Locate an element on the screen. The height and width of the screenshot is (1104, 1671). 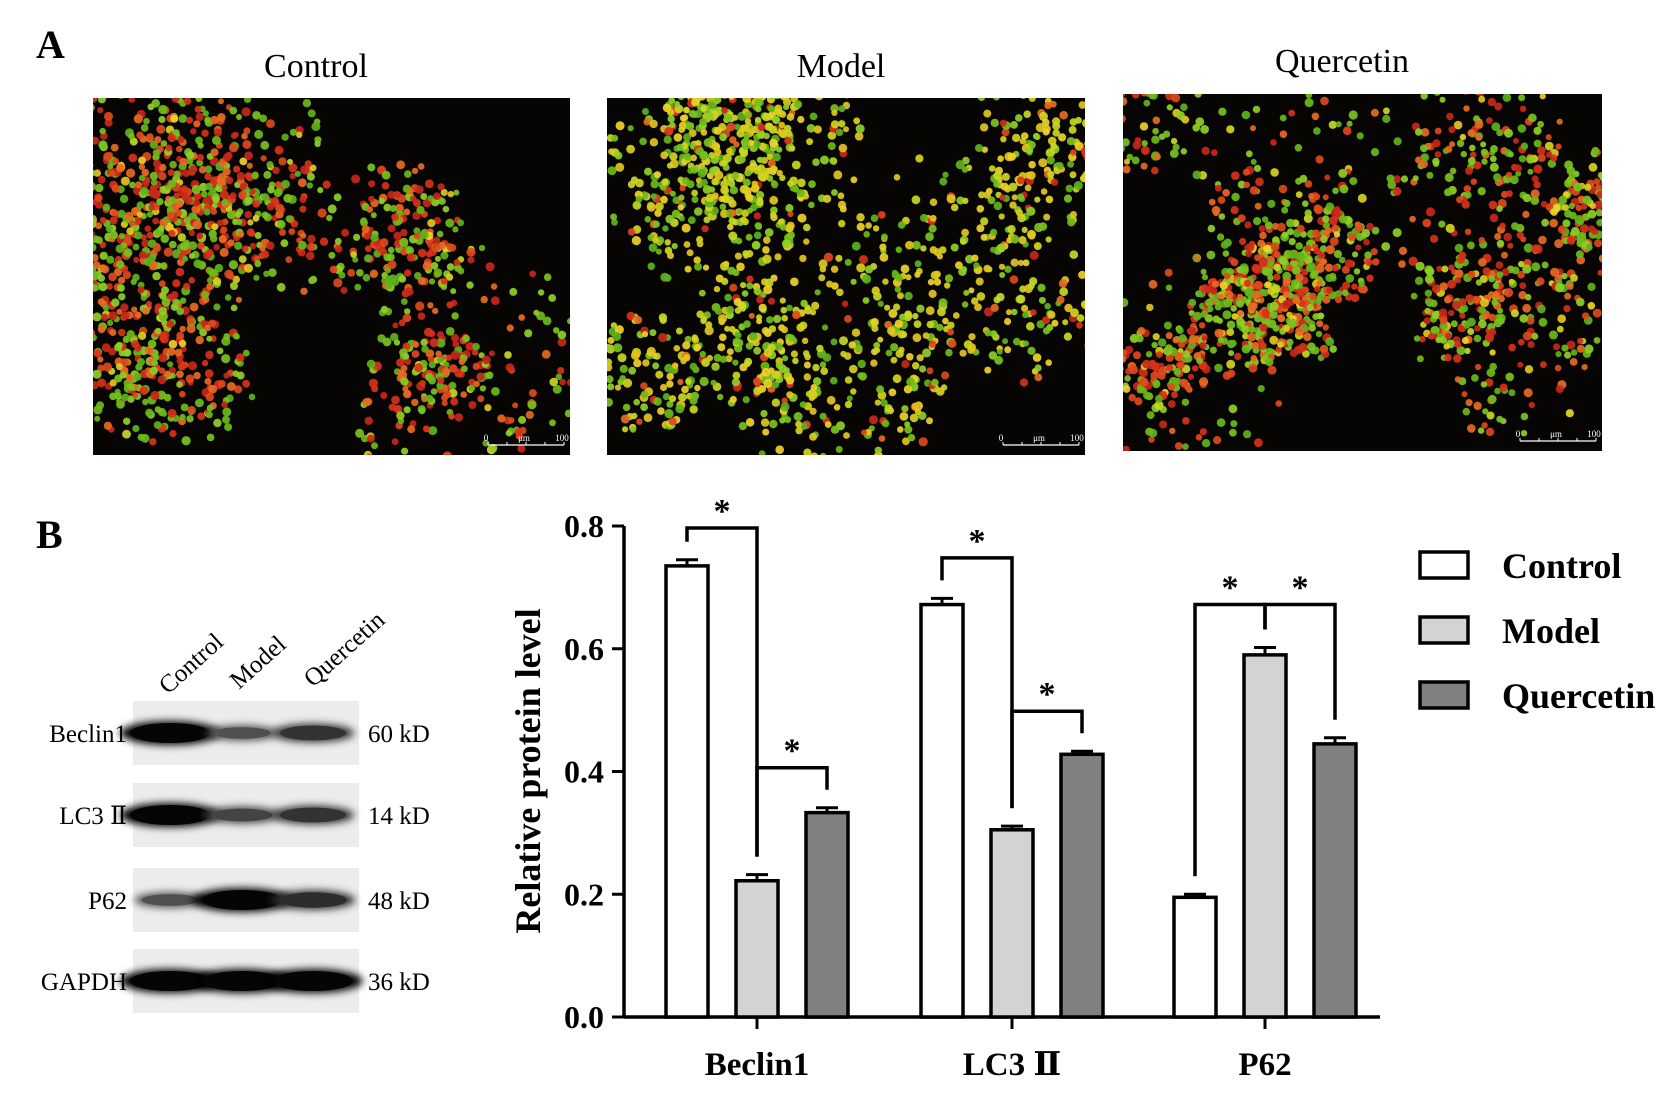
legend-label: Quercetin is located at coordinates (1578, 696).